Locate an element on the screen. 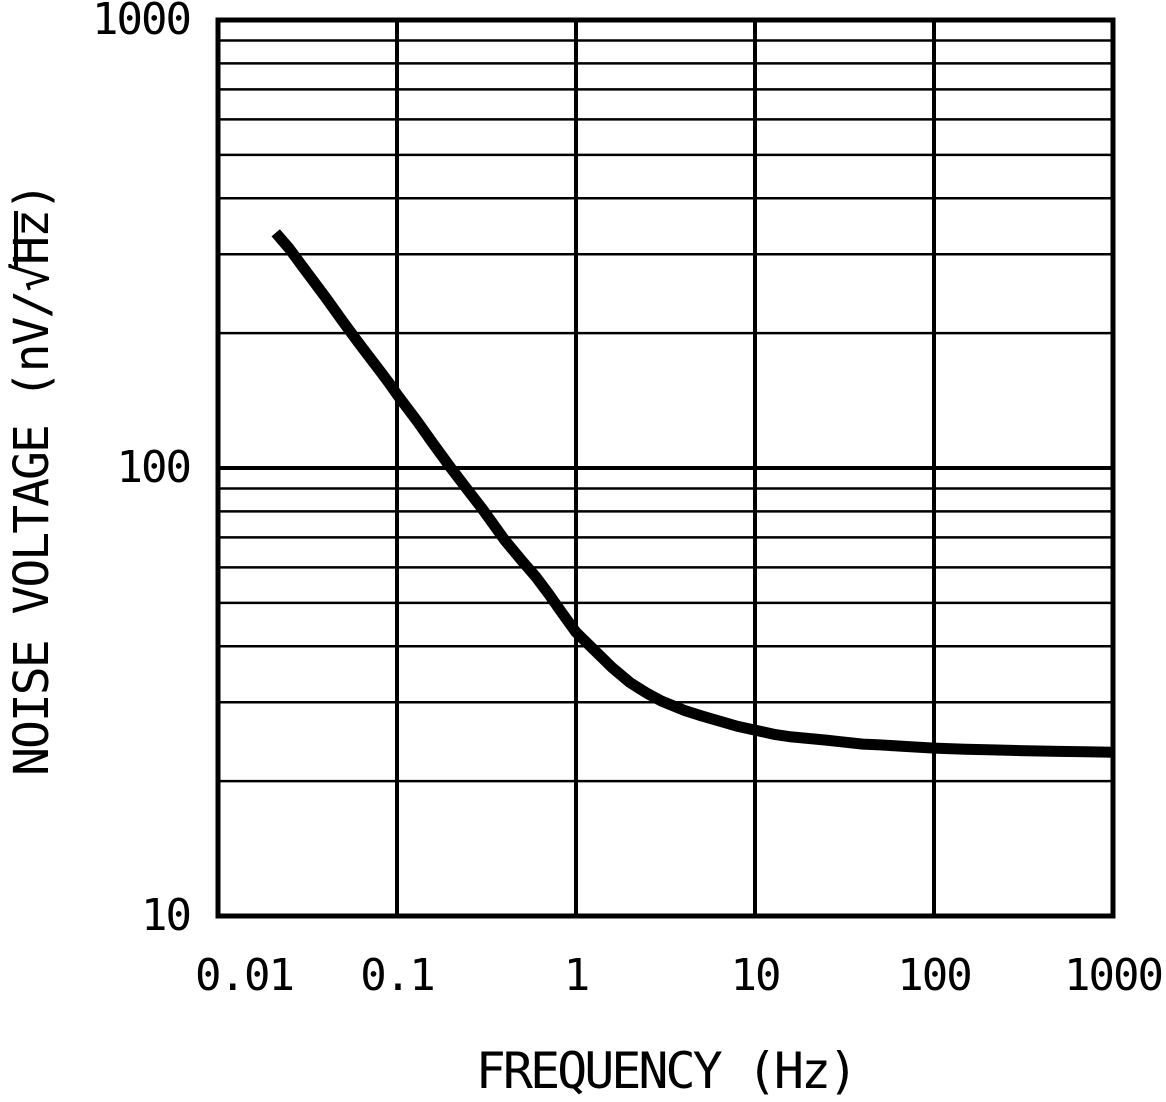 This screenshot has width=1166, height=1102. x-tick-label-0.01: 0.01 is located at coordinates (245, 975).